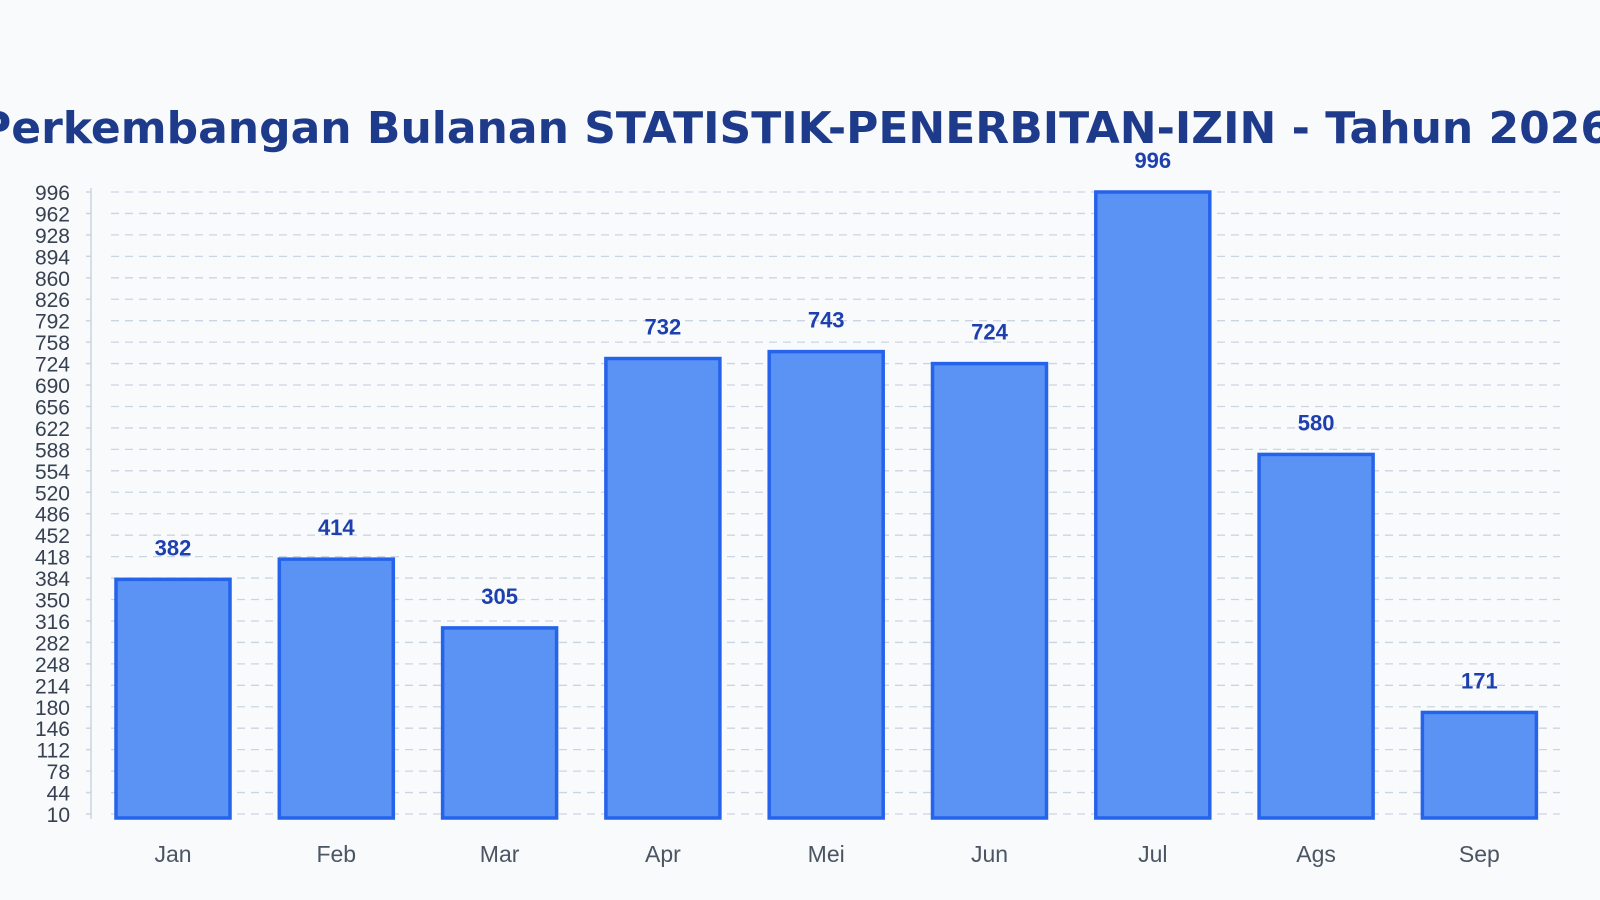  I want to click on y-tick-label: 316, so click(52, 622).